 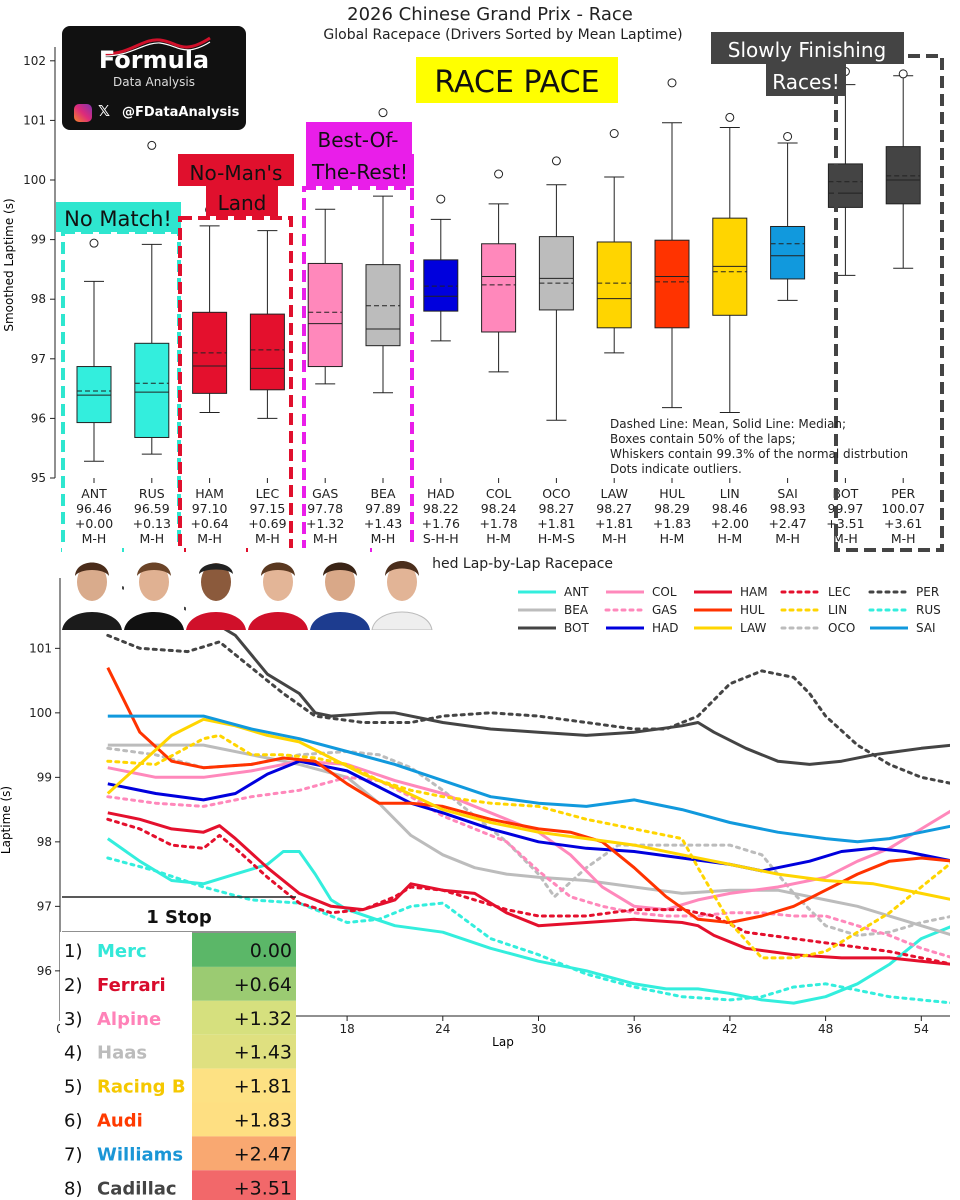 I want to click on table-value: +3.51, so click(x=263, y=1188).